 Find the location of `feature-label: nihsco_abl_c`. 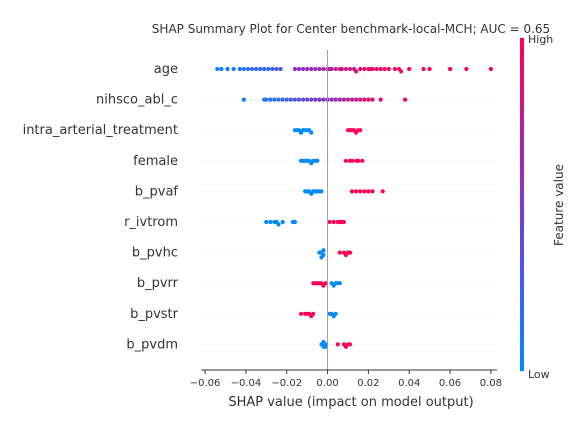

feature-label: nihsco_abl_c is located at coordinates (137, 100).